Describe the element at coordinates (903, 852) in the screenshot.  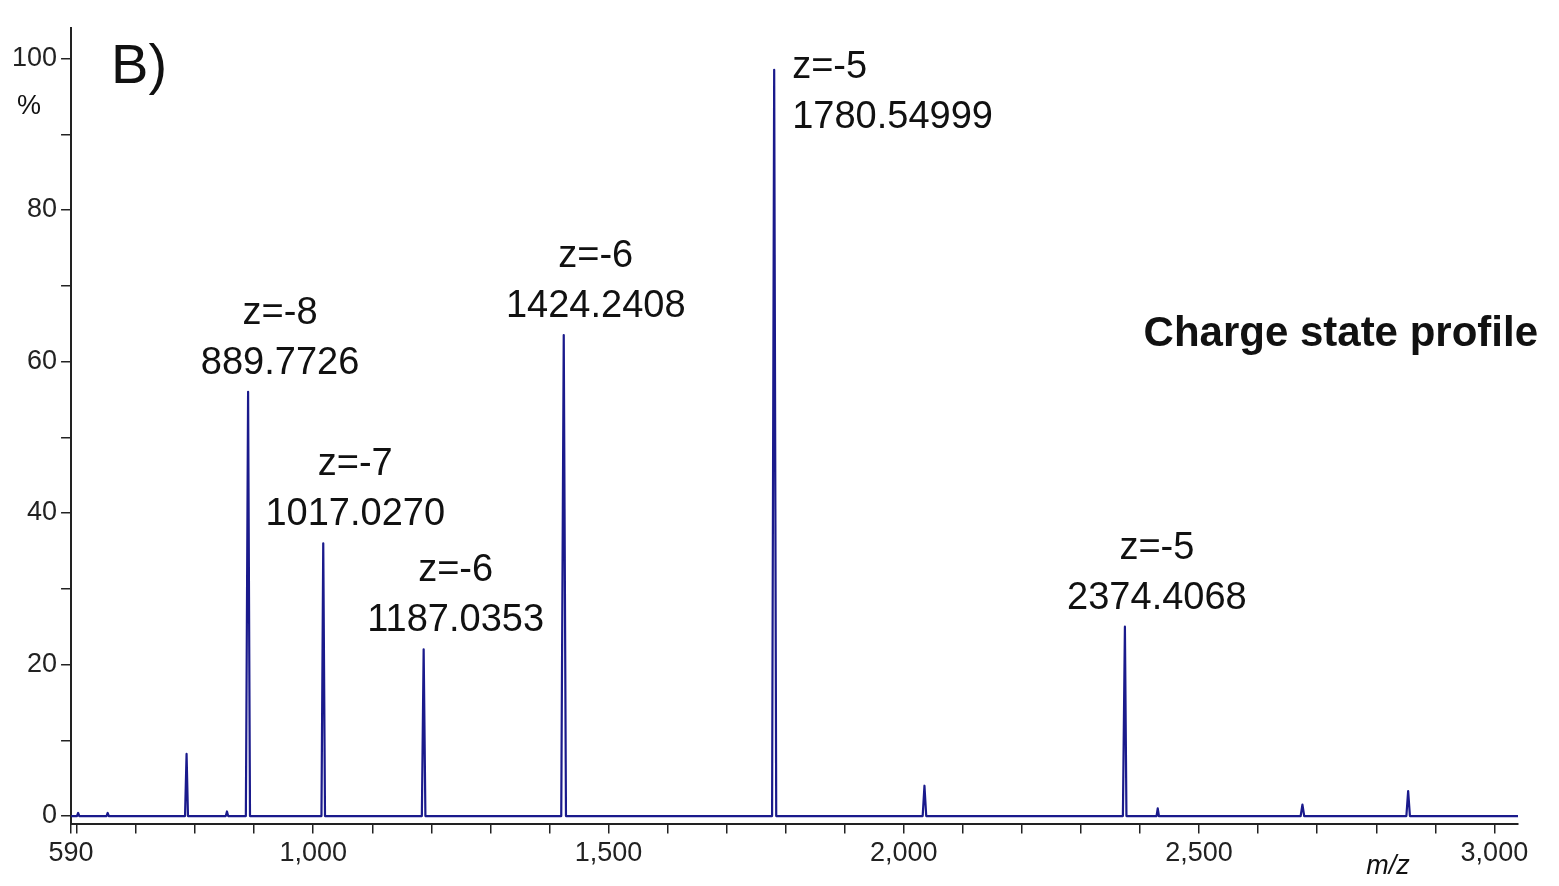
I see `x-tick-label: 2,000` at that location.